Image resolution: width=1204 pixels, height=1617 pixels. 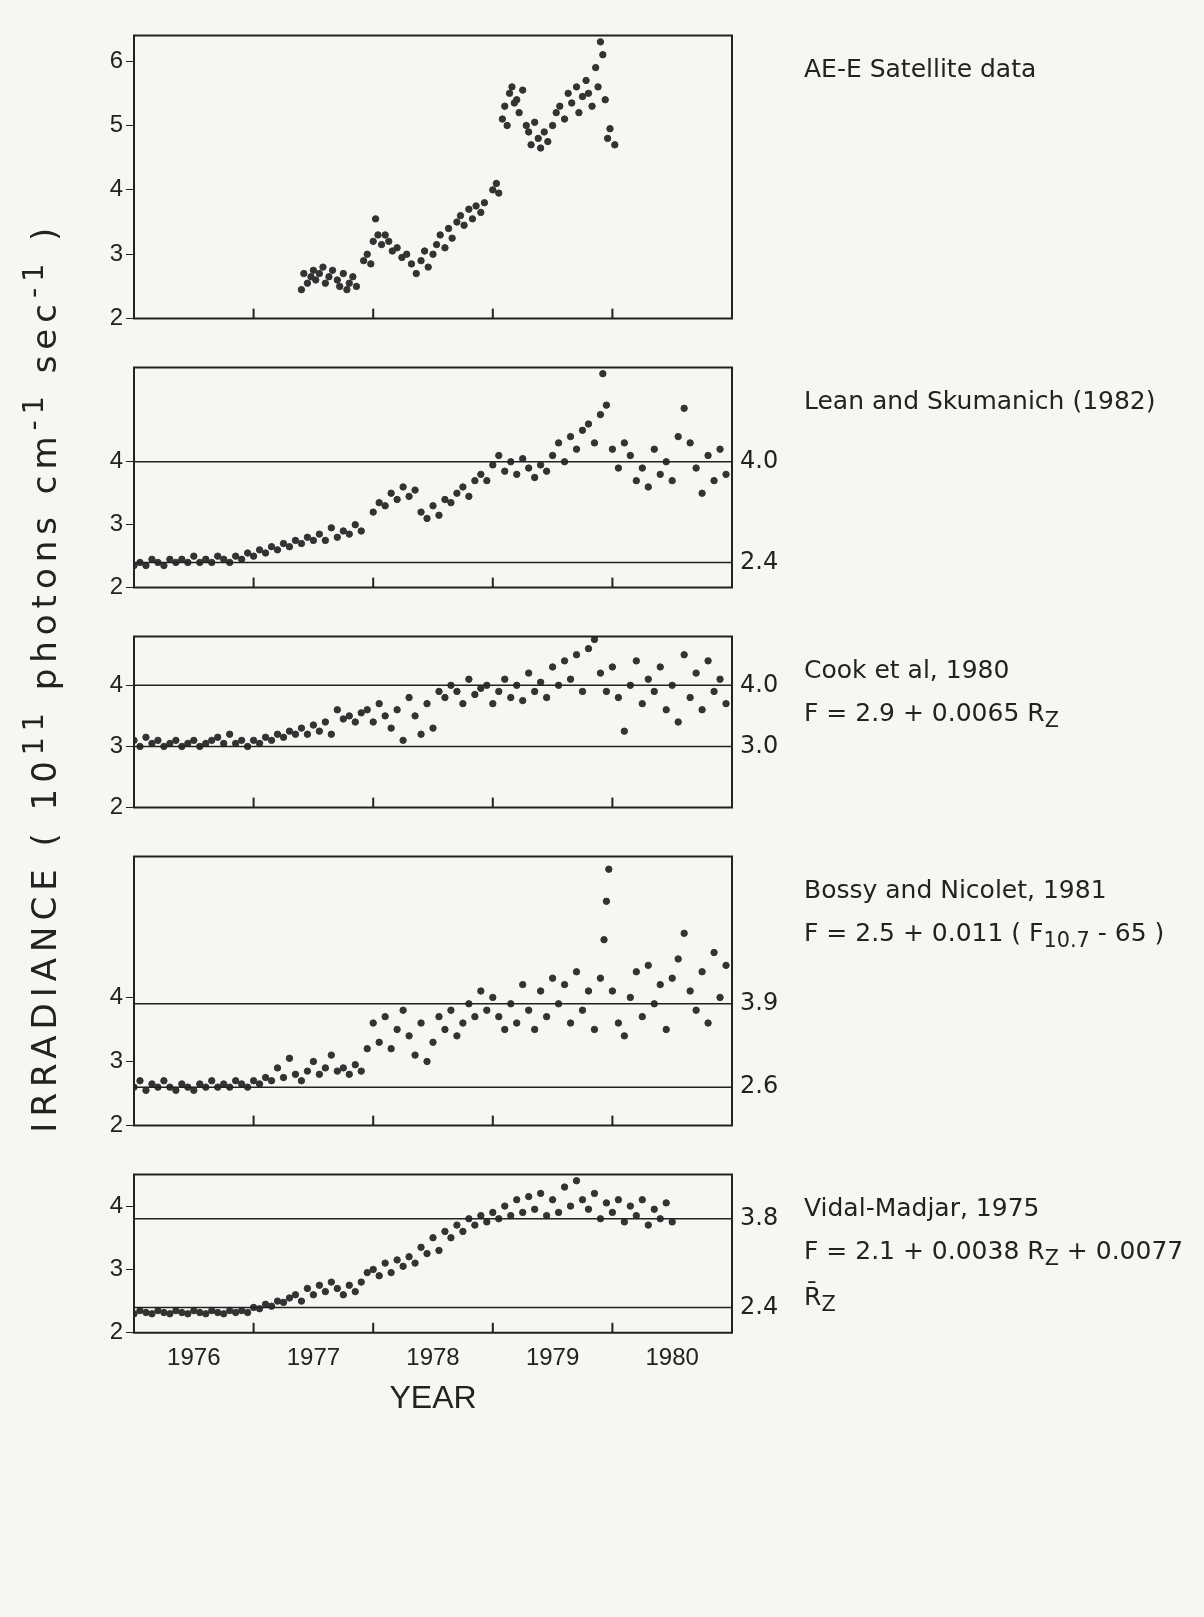 What do you see at coordinates (759, 1085) in the screenshot?
I see `ref-line-label: 2.6` at bounding box center [759, 1085].